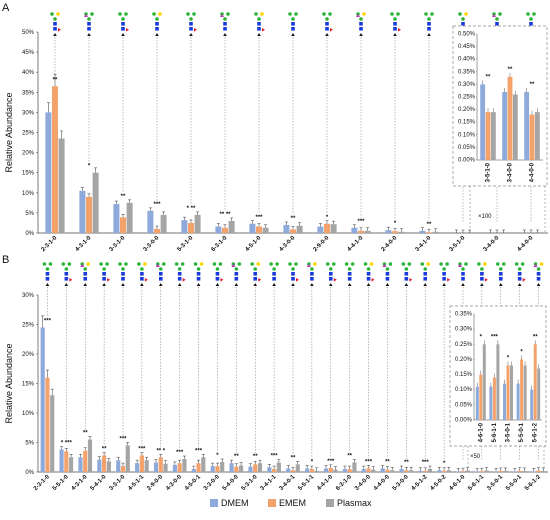  I want to click on inset-y-tick-label: 0.20%, so click(467, 110).